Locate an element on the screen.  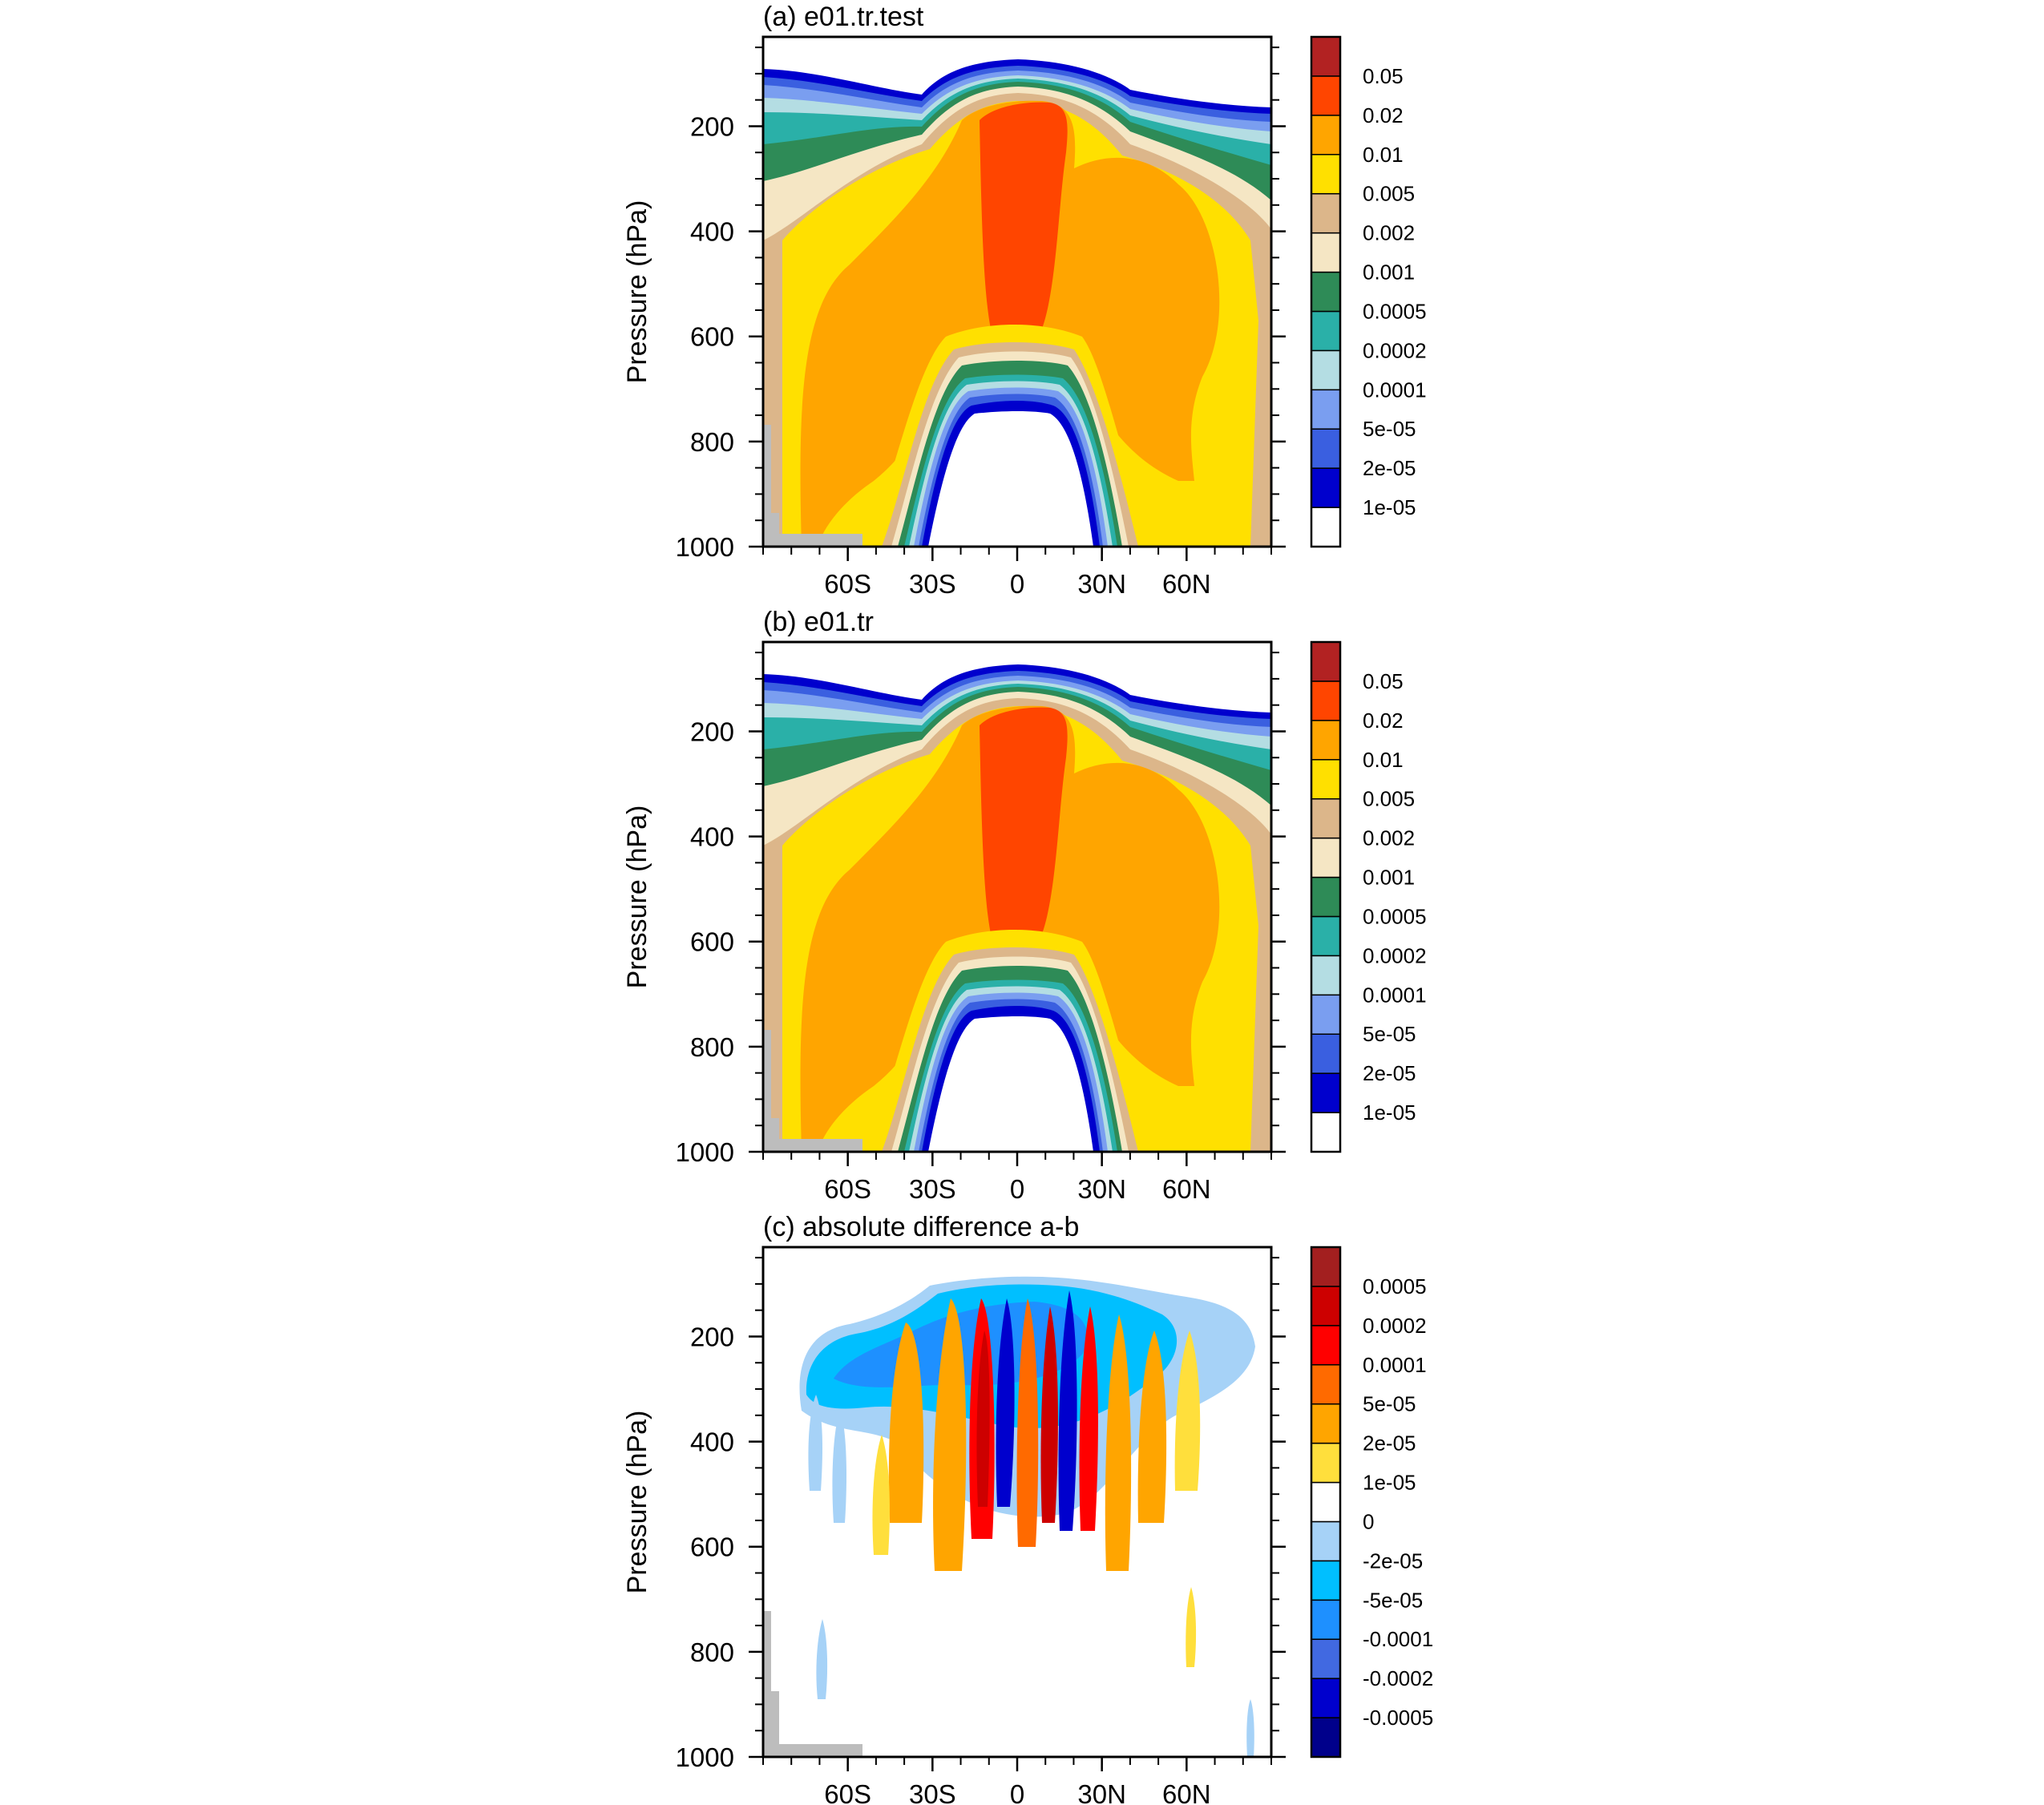
panel-a-ytick-label-0: 200 is located at coordinates (712, 126).